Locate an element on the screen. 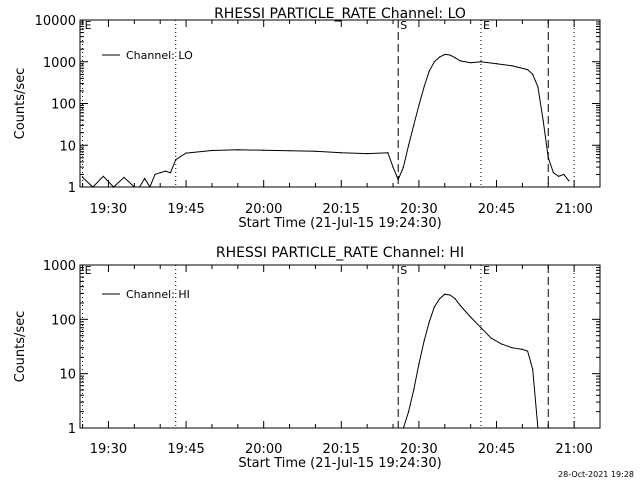 The height and width of the screenshot is (480, 640). y-tick-label: 10000 is located at coordinates (55, 21).